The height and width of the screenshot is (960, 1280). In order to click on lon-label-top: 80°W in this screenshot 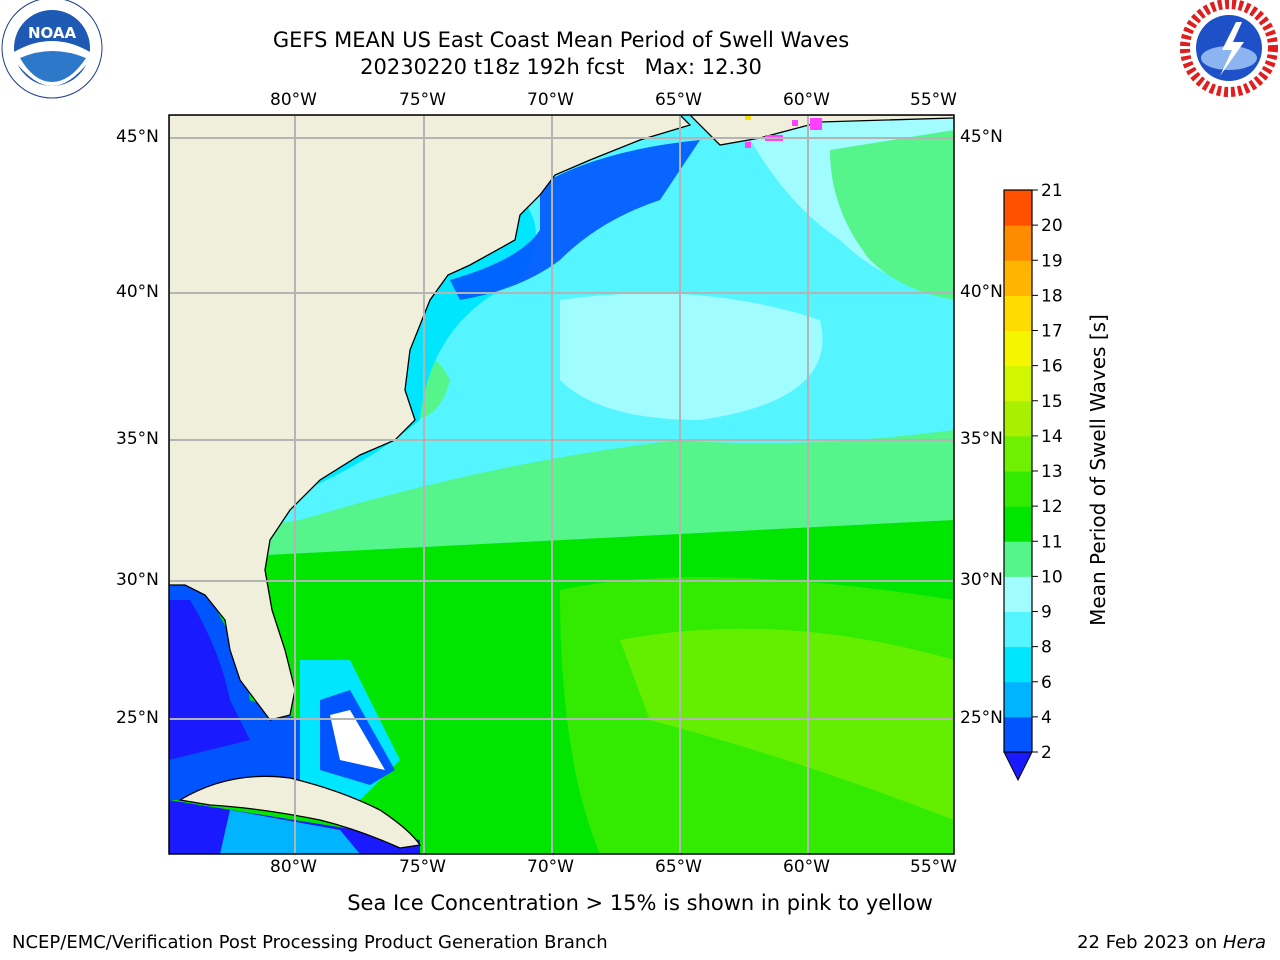, I will do `click(293, 100)`.